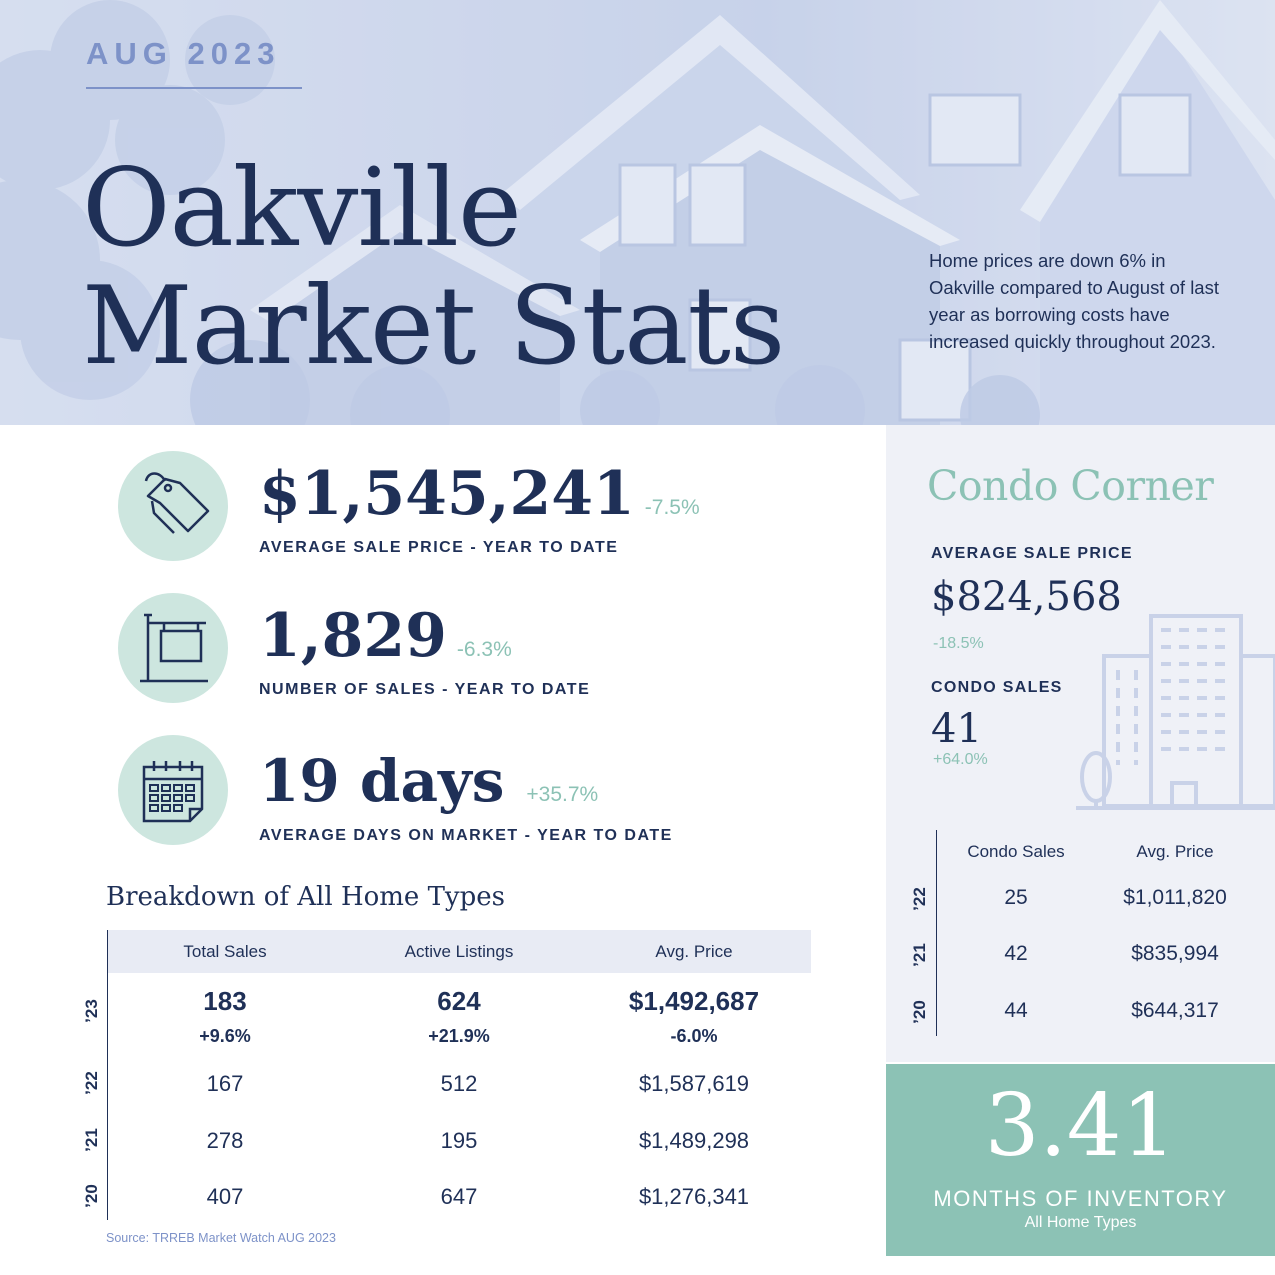 Image resolution: width=1275 pixels, height=1275 pixels. What do you see at coordinates (459, 1036) in the screenshot?
I see `table-change: +21.9%` at bounding box center [459, 1036].